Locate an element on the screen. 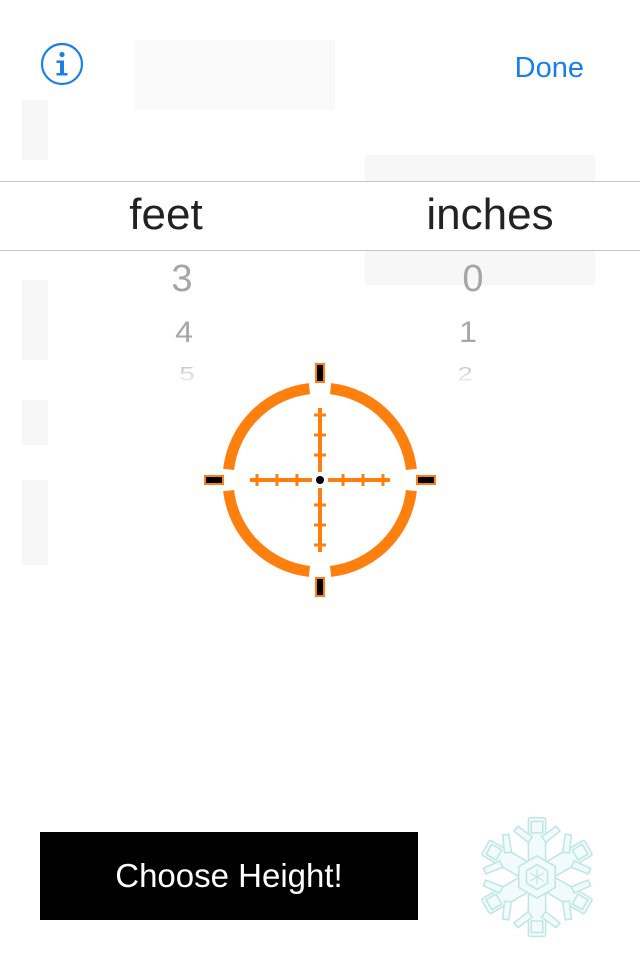  inches-option: 0 is located at coordinates (473, 279).